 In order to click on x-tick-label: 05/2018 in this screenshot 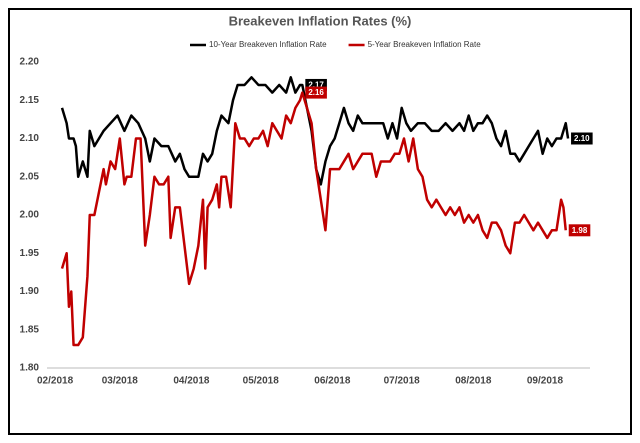, I will do `click(261, 381)`.